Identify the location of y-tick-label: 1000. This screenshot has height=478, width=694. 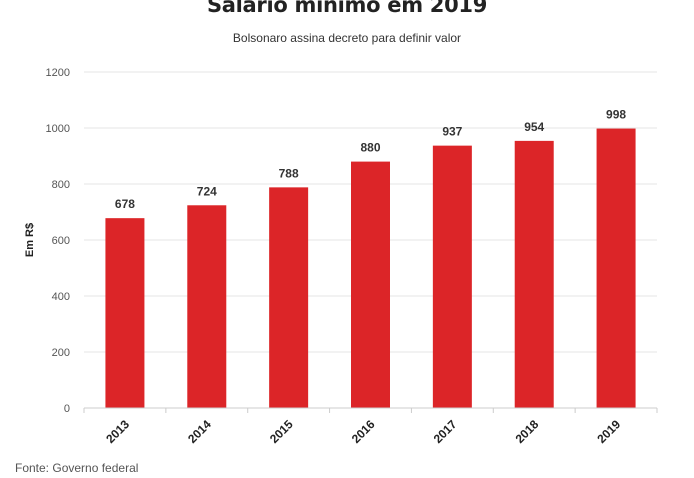
(58, 129).